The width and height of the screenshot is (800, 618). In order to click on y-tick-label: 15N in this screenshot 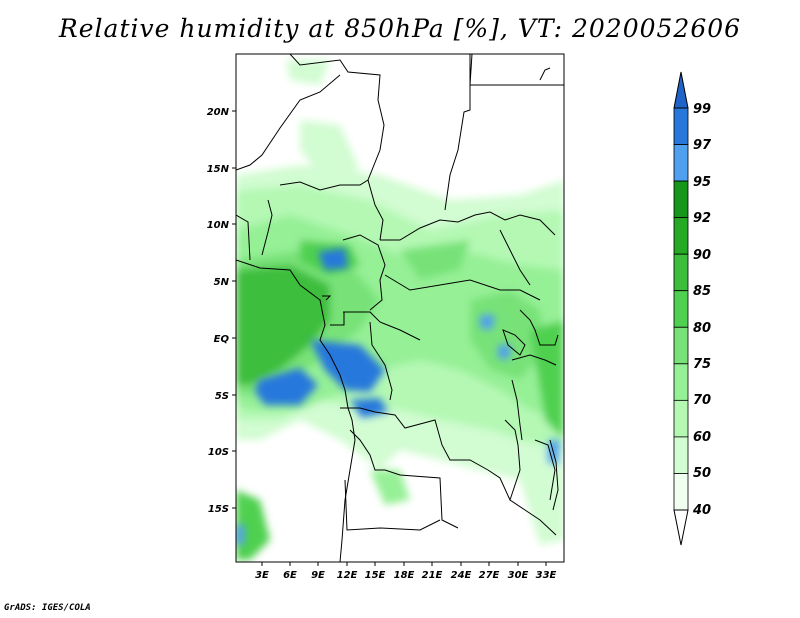, I will do `click(218, 169)`.